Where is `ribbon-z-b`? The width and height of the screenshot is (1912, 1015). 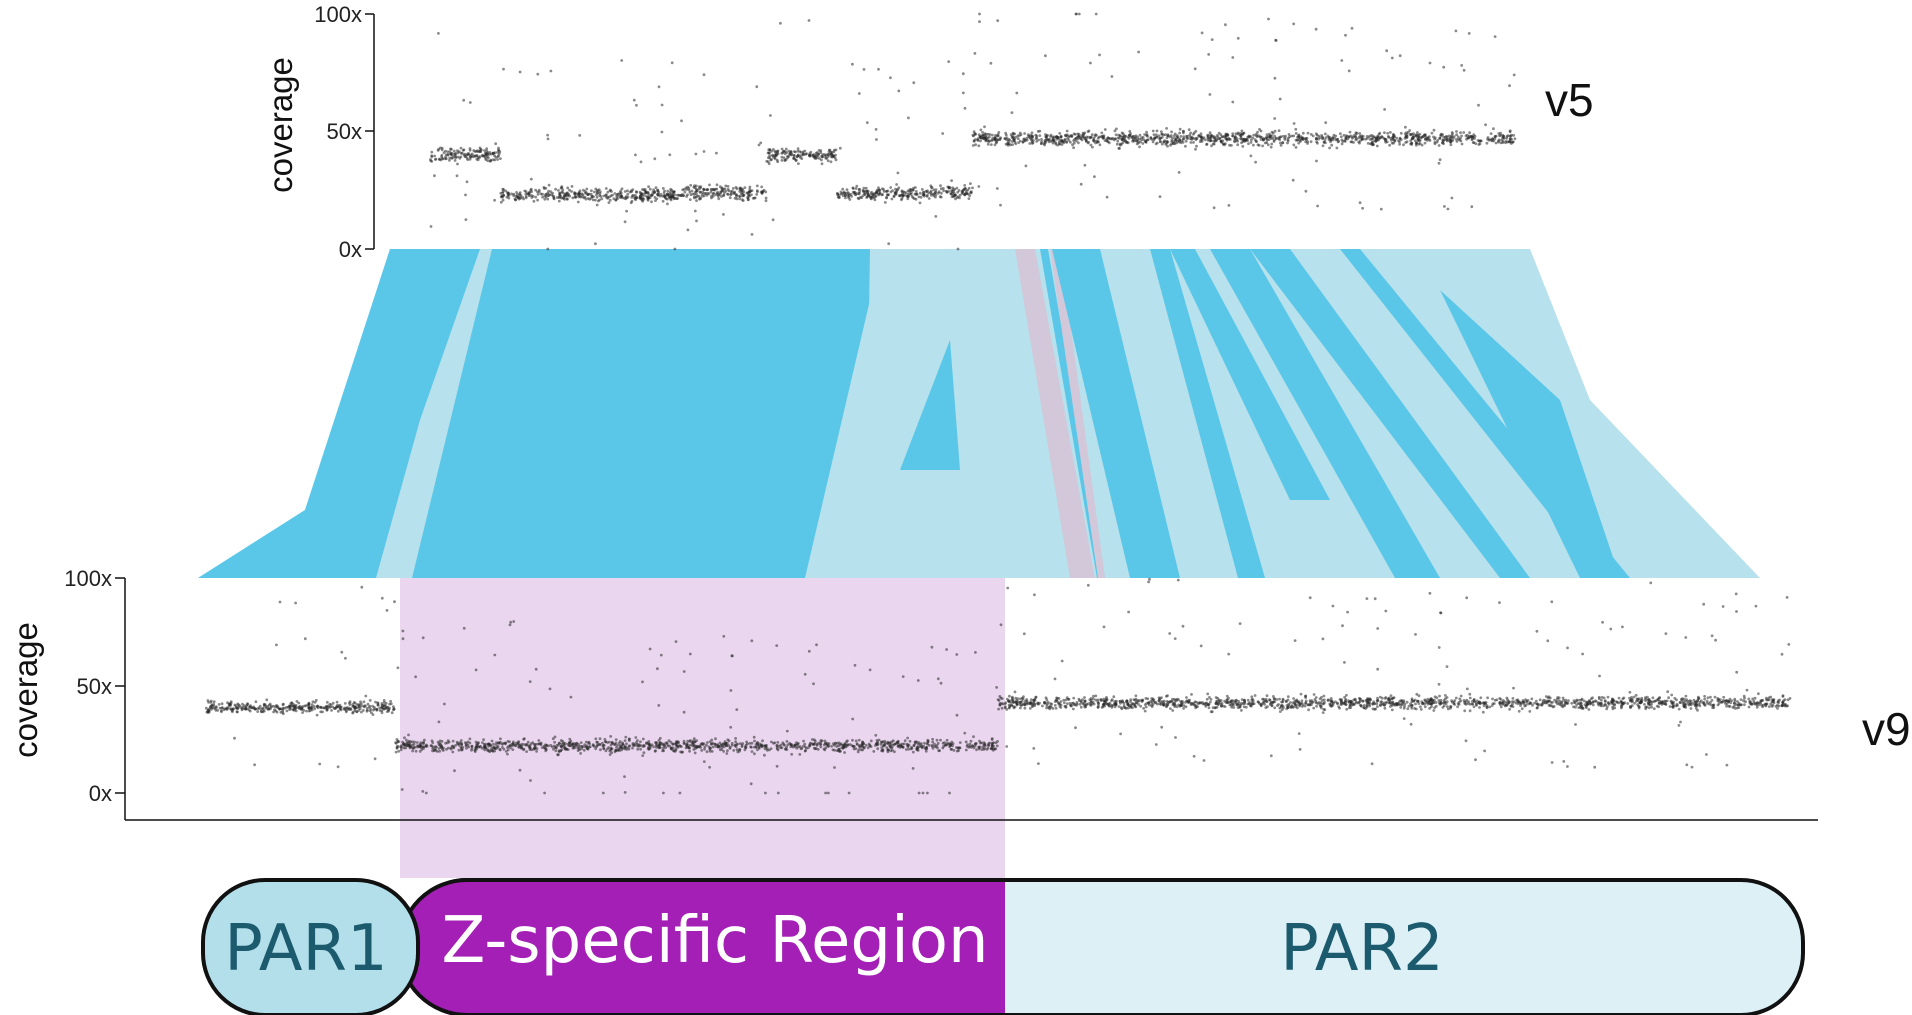
ribbon-z-b is located at coordinates (815, 413).